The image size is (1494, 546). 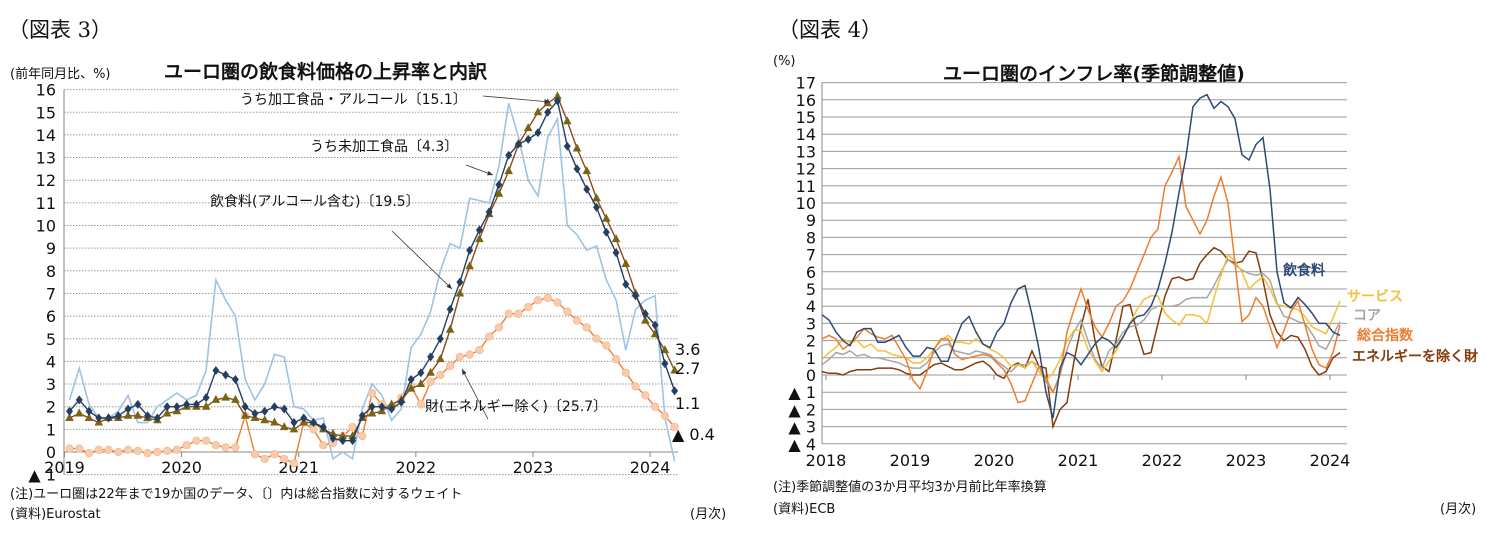 I want to click on legend-label: コア, so click(x=1367, y=316).